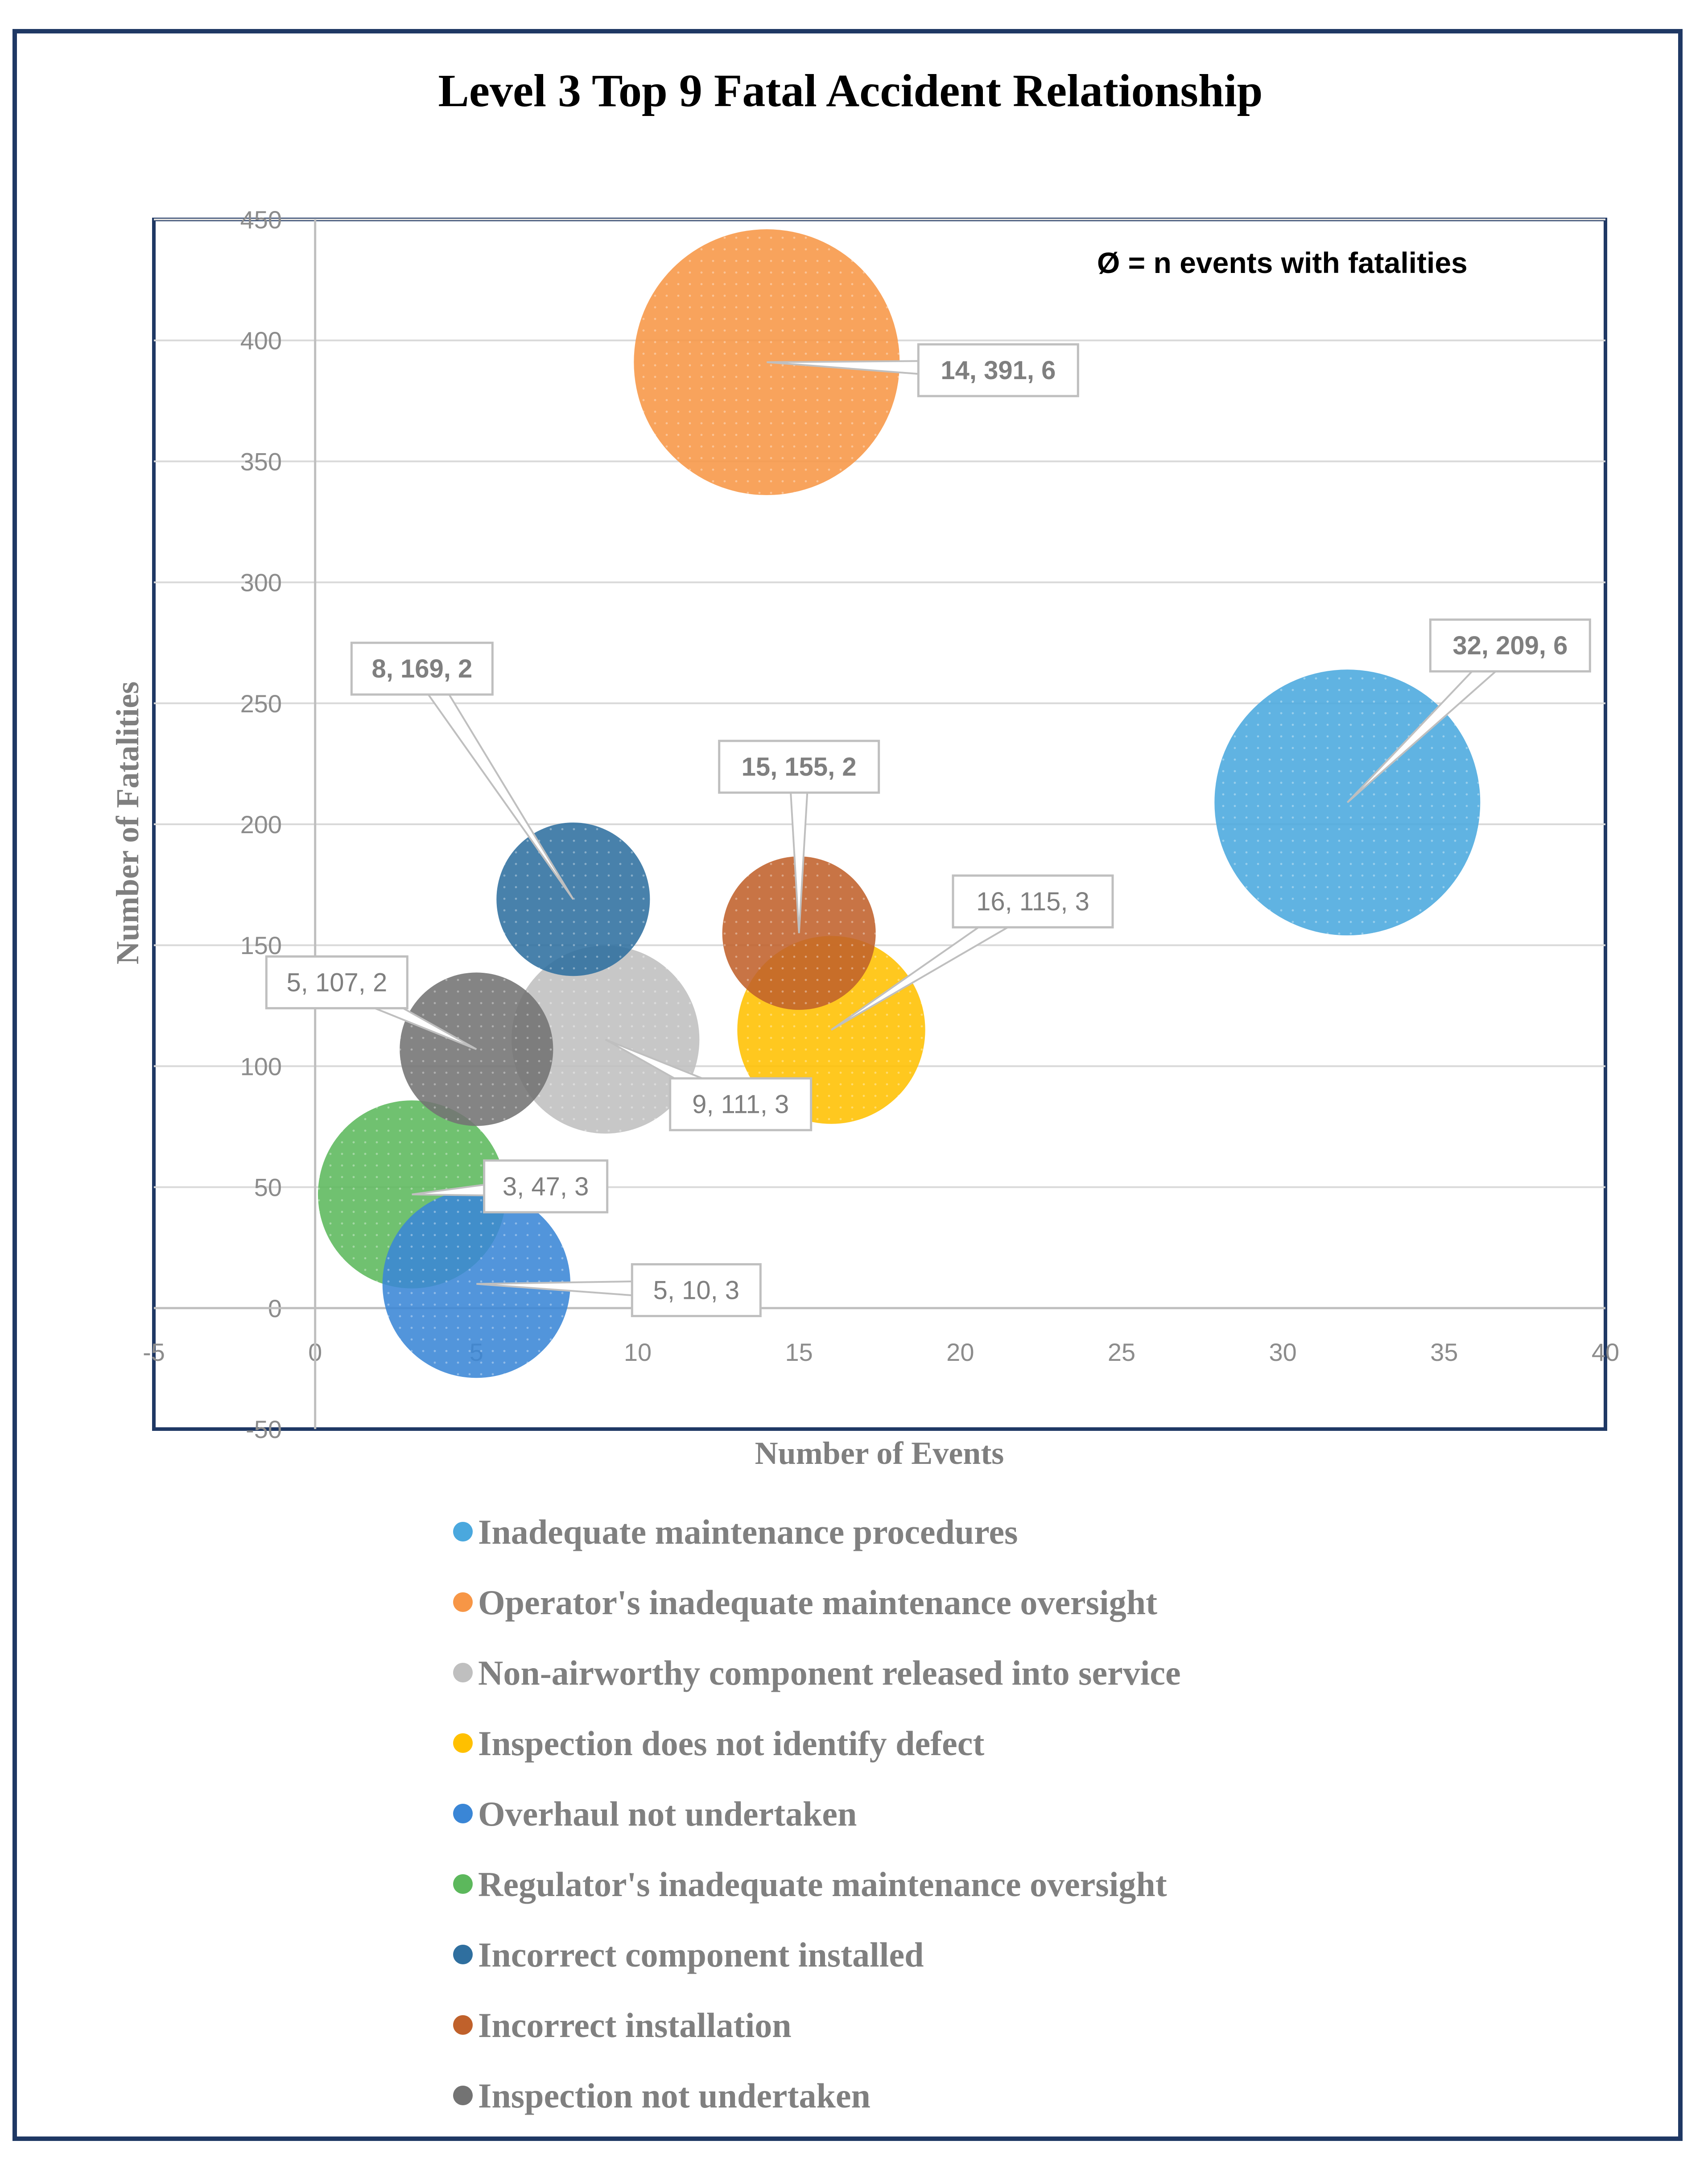 The height and width of the screenshot is (2157, 1708). What do you see at coordinates (127, 824) in the screenshot?
I see `y-axis-title: Number of Fatalities` at bounding box center [127, 824].